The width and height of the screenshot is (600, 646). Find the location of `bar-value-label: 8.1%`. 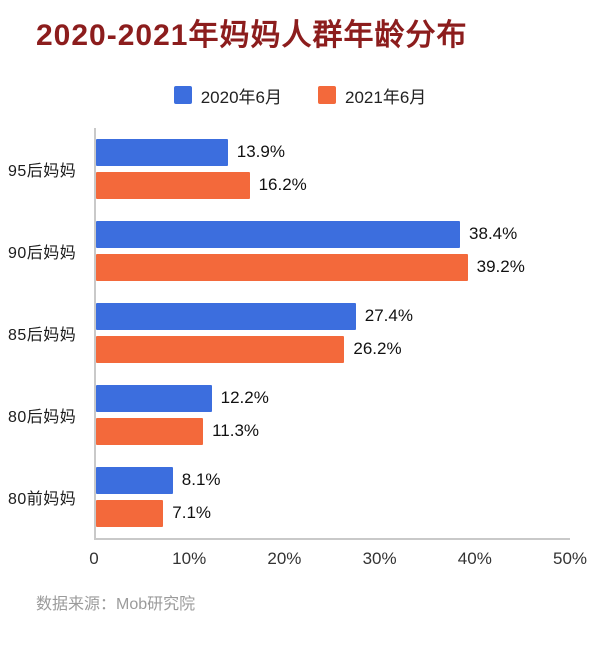

bar-value-label: 8.1% is located at coordinates (201, 479).